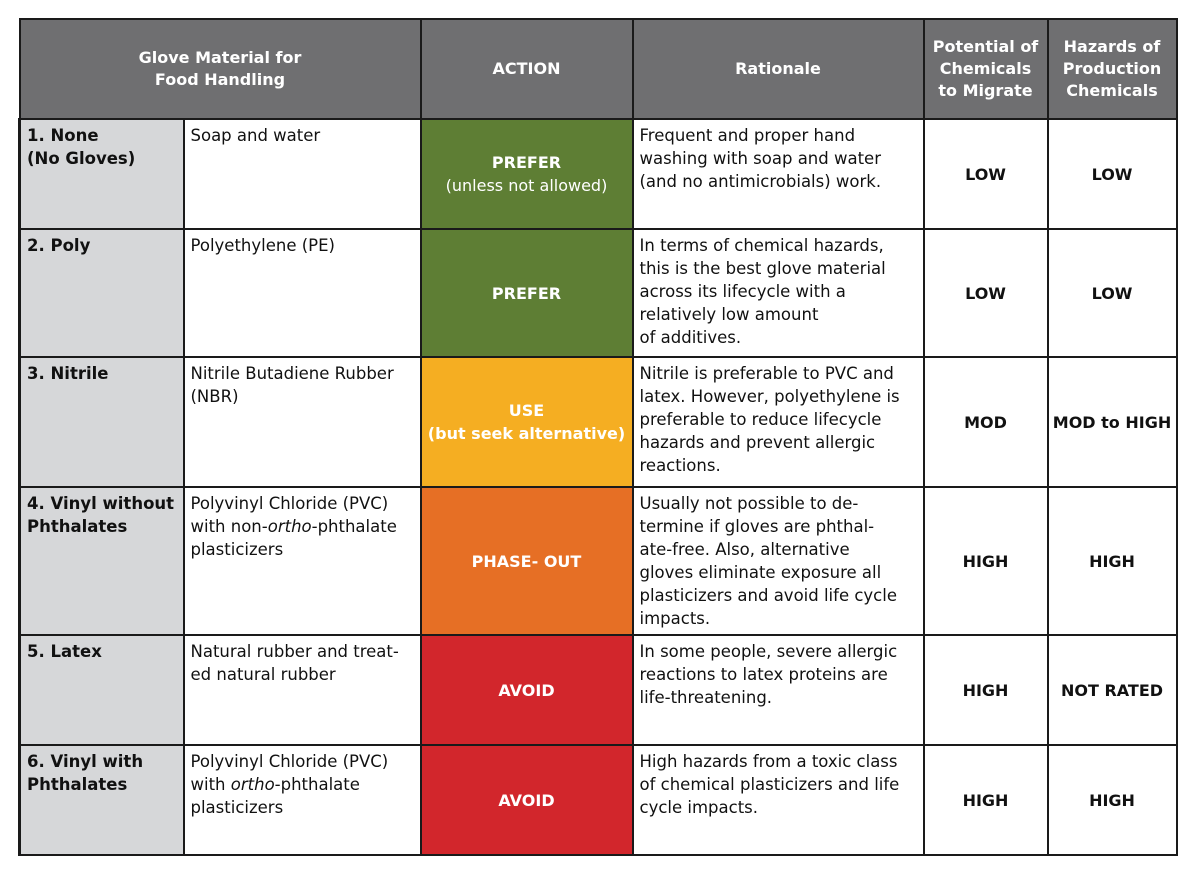 This screenshot has width=1200, height=872. I want to click on material-cell: Polyethylene (PE), so click(302, 293).